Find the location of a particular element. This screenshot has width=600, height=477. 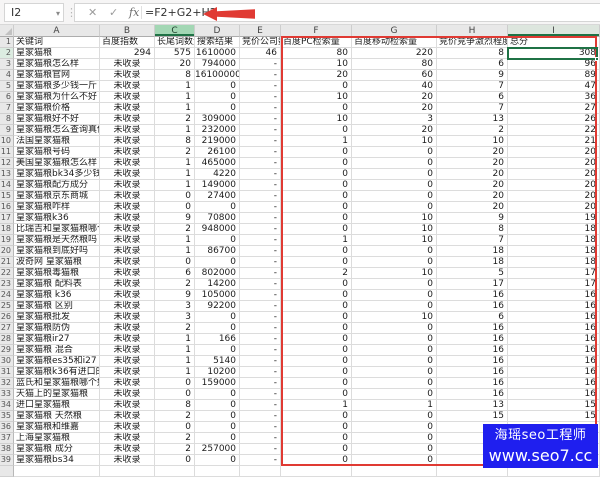

cell-H7: 7 is located at coordinates (472, 108).